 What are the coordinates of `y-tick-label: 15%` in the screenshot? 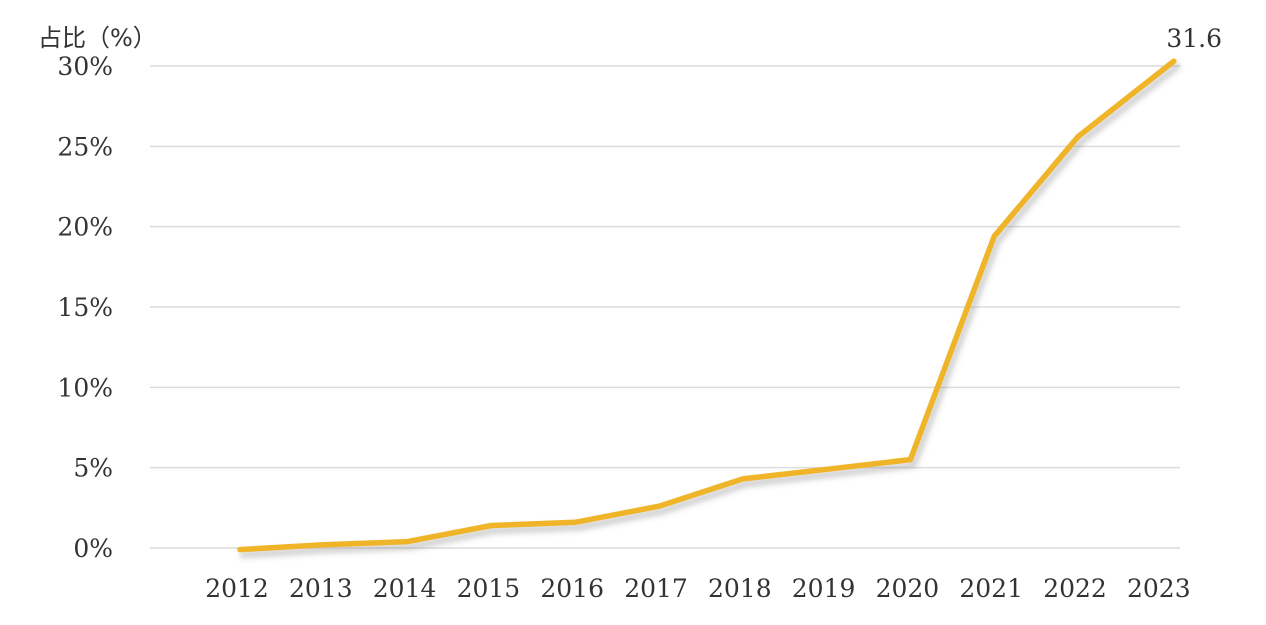 It's located at (85, 307).